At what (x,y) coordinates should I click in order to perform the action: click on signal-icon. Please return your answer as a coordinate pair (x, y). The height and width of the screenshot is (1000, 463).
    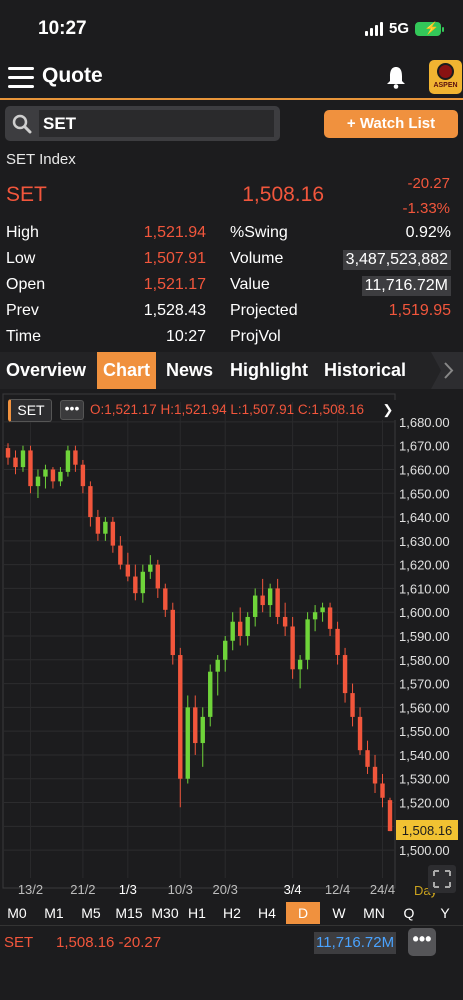
    Looking at the image, I should click on (373, 28).